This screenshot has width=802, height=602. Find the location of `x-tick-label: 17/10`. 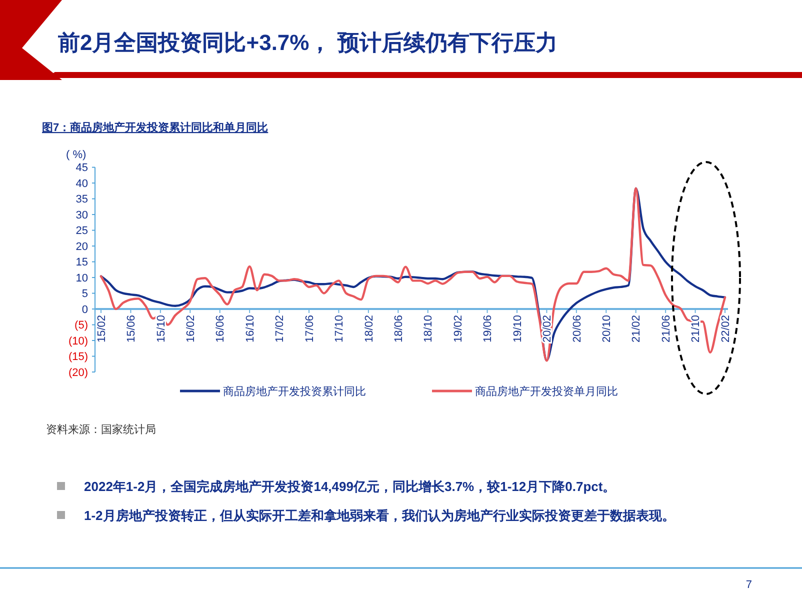

x-tick-label: 17/10 is located at coordinates (340, 329).